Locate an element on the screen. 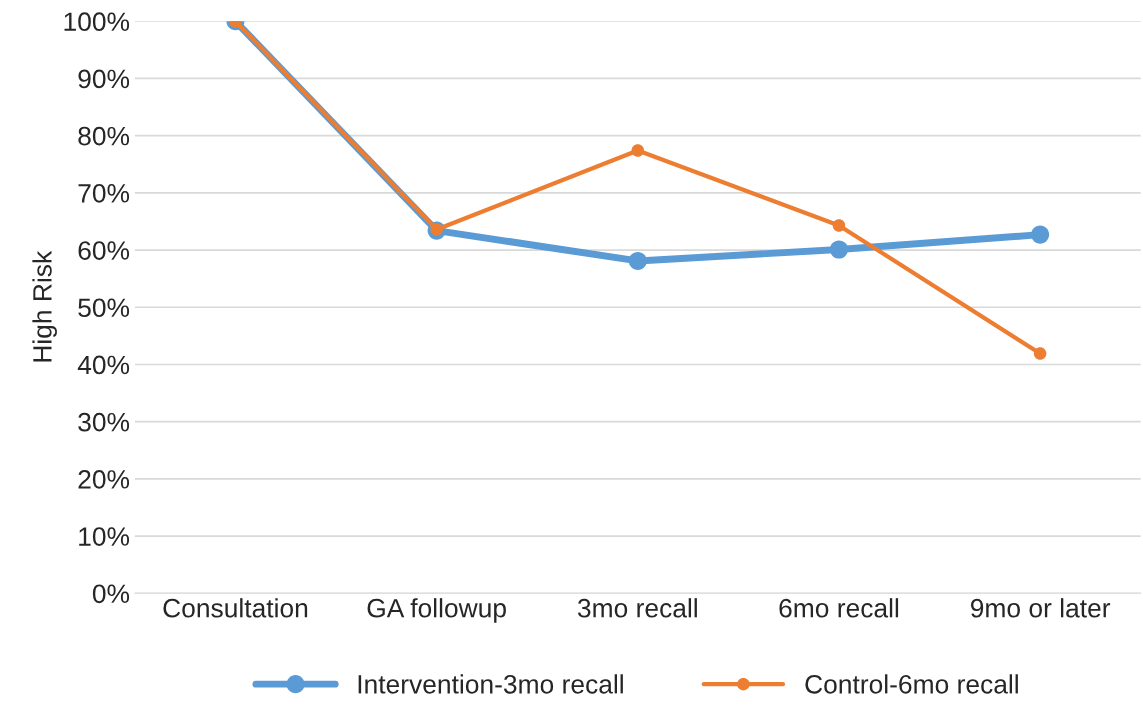 The image size is (1143, 708). x-tick-label: 6mo recall is located at coordinates (839, 608).